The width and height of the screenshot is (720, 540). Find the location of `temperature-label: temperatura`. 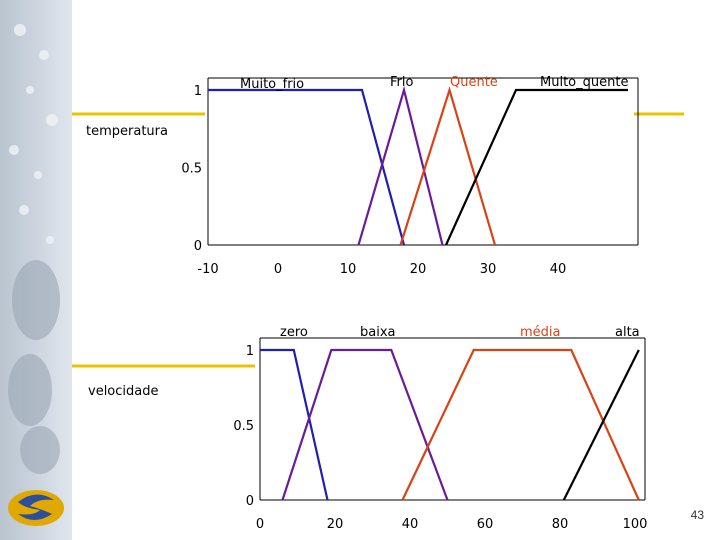

temperature-label: temperatura is located at coordinates (127, 131).